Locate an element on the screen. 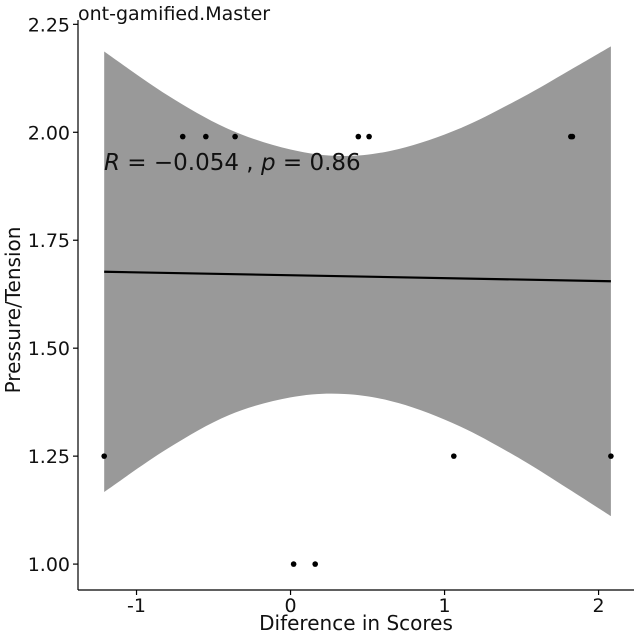 This screenshot has height=640, width=640. p-label: p is located at coordinates (268, 163).